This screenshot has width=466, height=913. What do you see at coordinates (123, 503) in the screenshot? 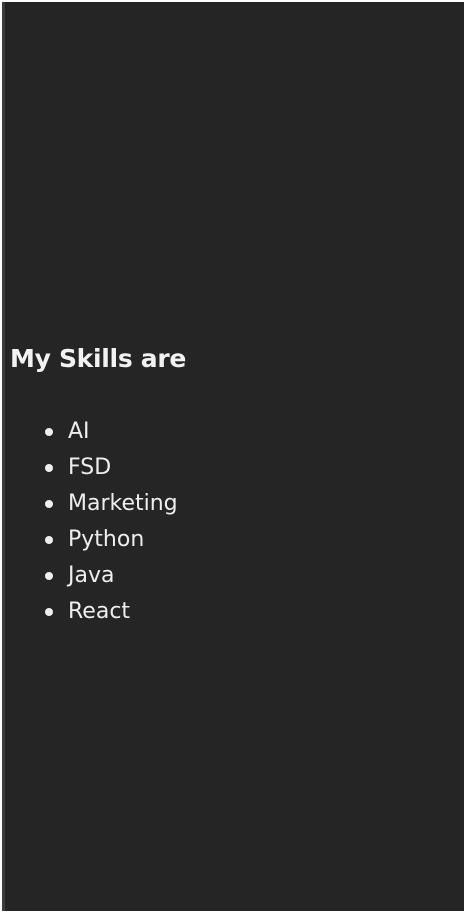
I see `skill-label: Marketing` at bounding box center [123, 503].